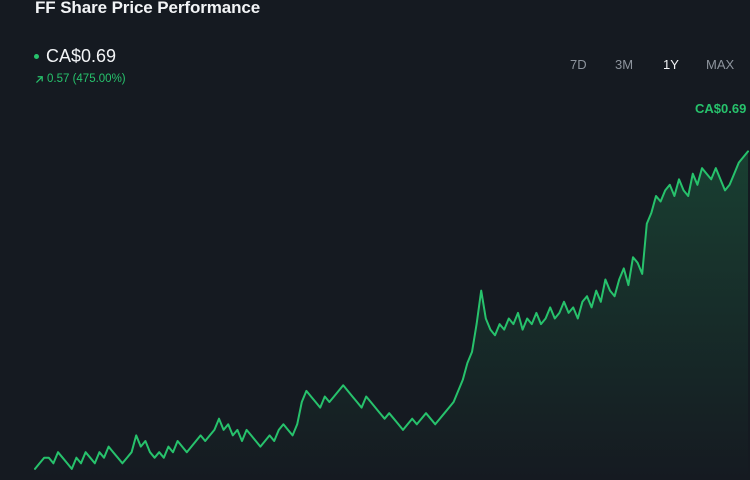 The image size is (750, 480). Describe the element at coordinates (86, 79) in the screenshot. I see `price-change-value: 0.57 (475.00%)` at that location.